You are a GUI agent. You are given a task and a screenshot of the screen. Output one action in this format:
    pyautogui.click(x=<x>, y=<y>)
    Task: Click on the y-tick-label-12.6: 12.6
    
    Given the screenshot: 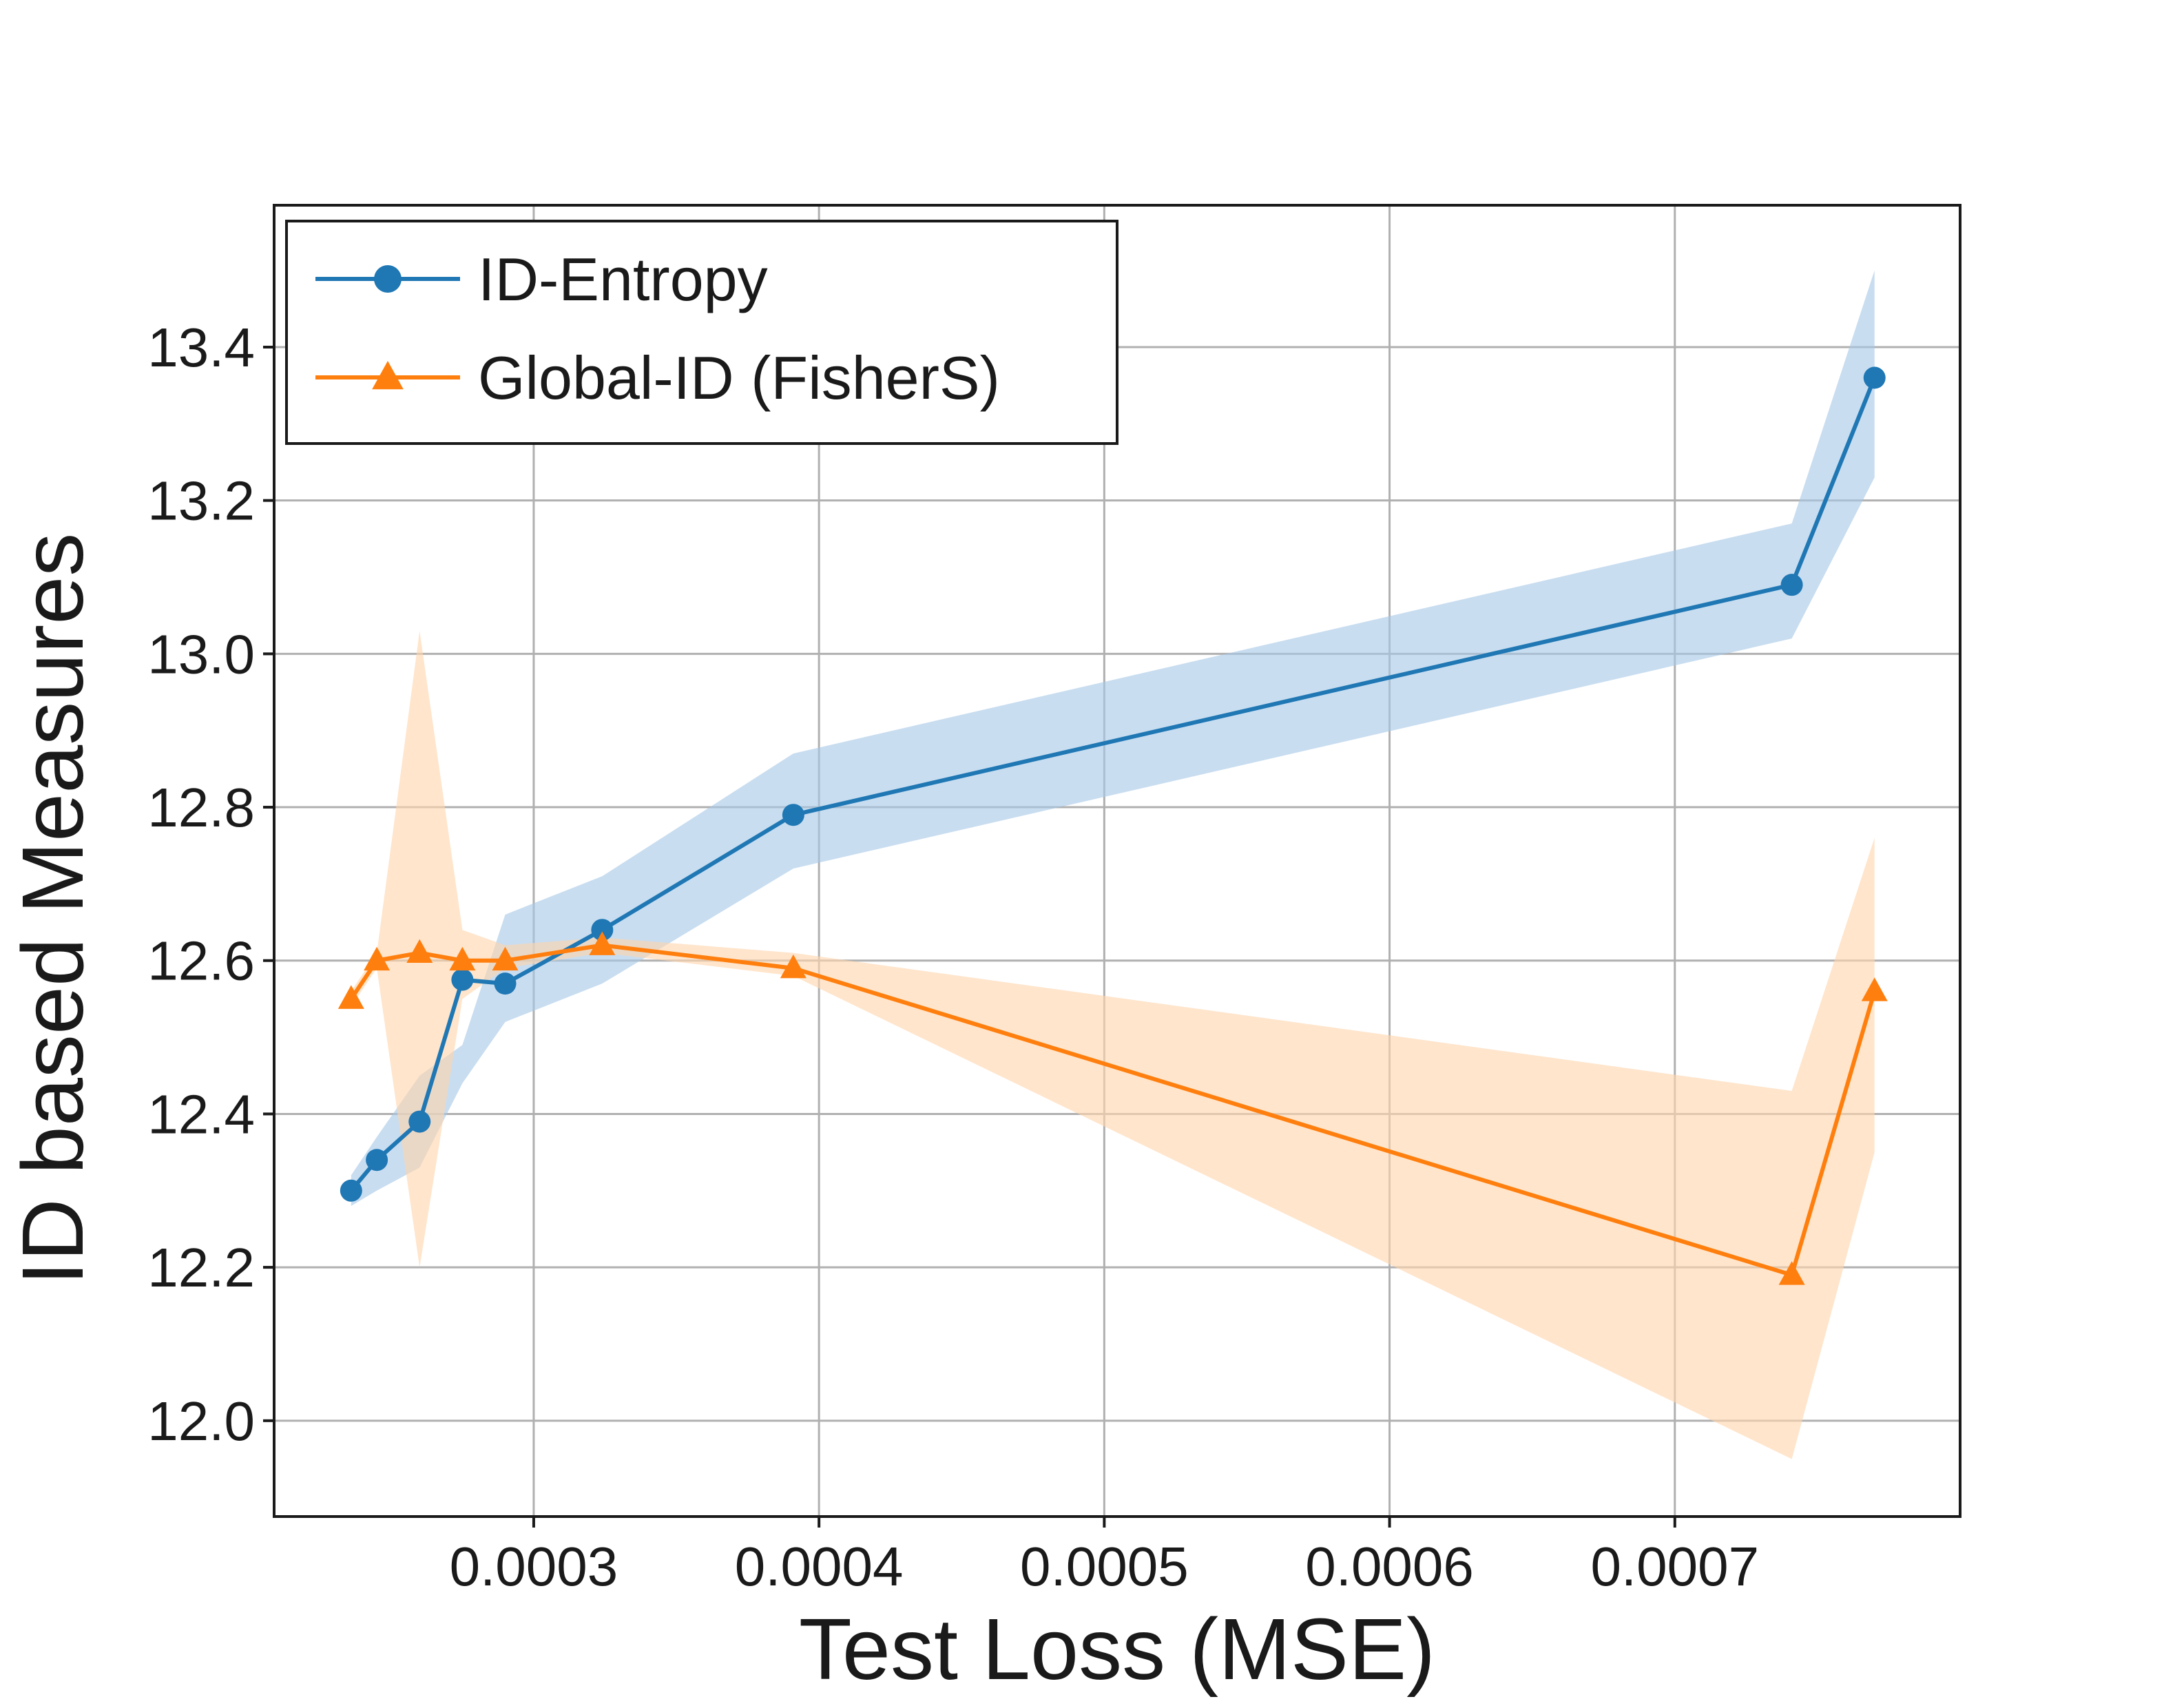 What is the action you would take?
    pyautogui.click(x=201, y=961)
    